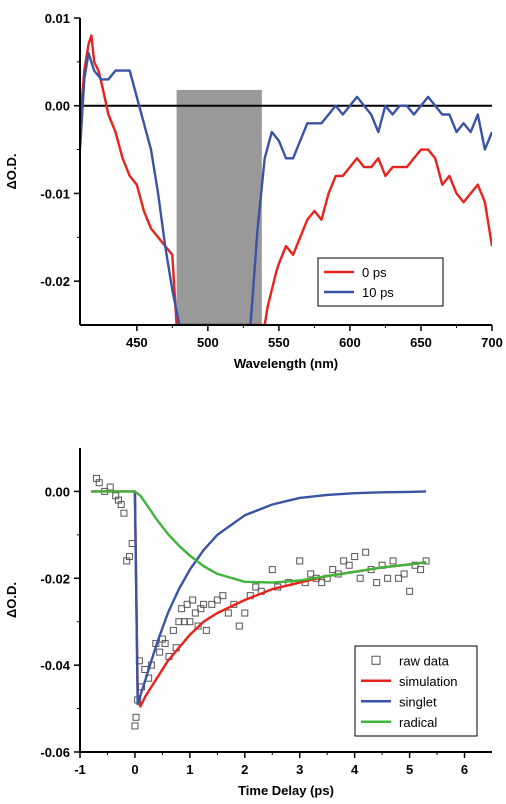 The image size is (506, 804). I want to click on legend-label: 0 ps, so click(374, 272).